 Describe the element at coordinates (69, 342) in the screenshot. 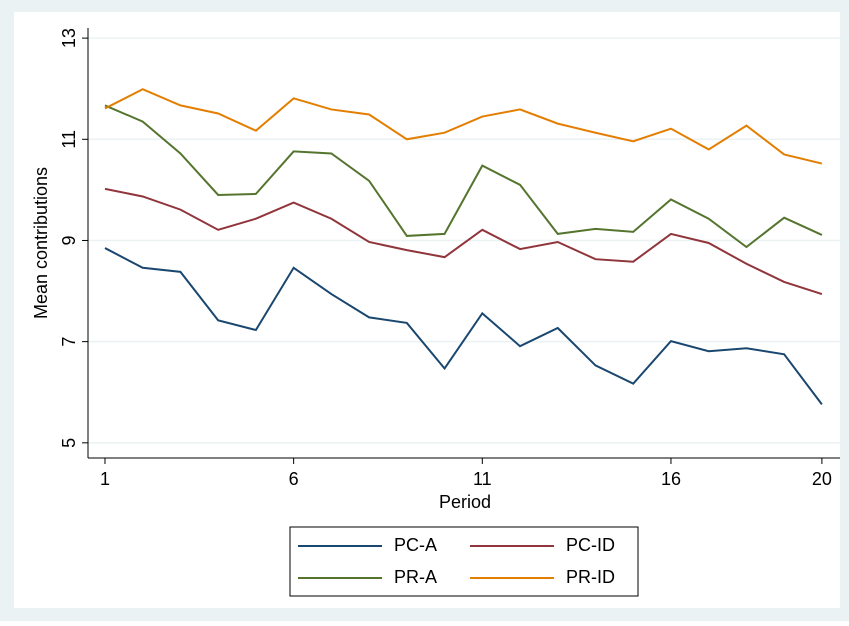

I see `y-tick-label: 7` at that location.